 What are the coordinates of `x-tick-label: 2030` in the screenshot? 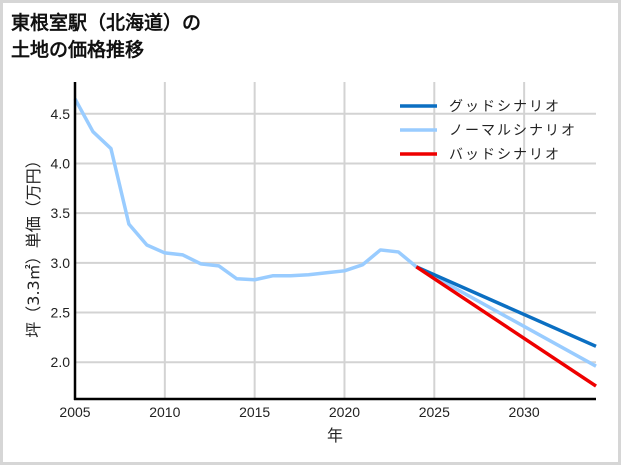 It's located at (524, 412).